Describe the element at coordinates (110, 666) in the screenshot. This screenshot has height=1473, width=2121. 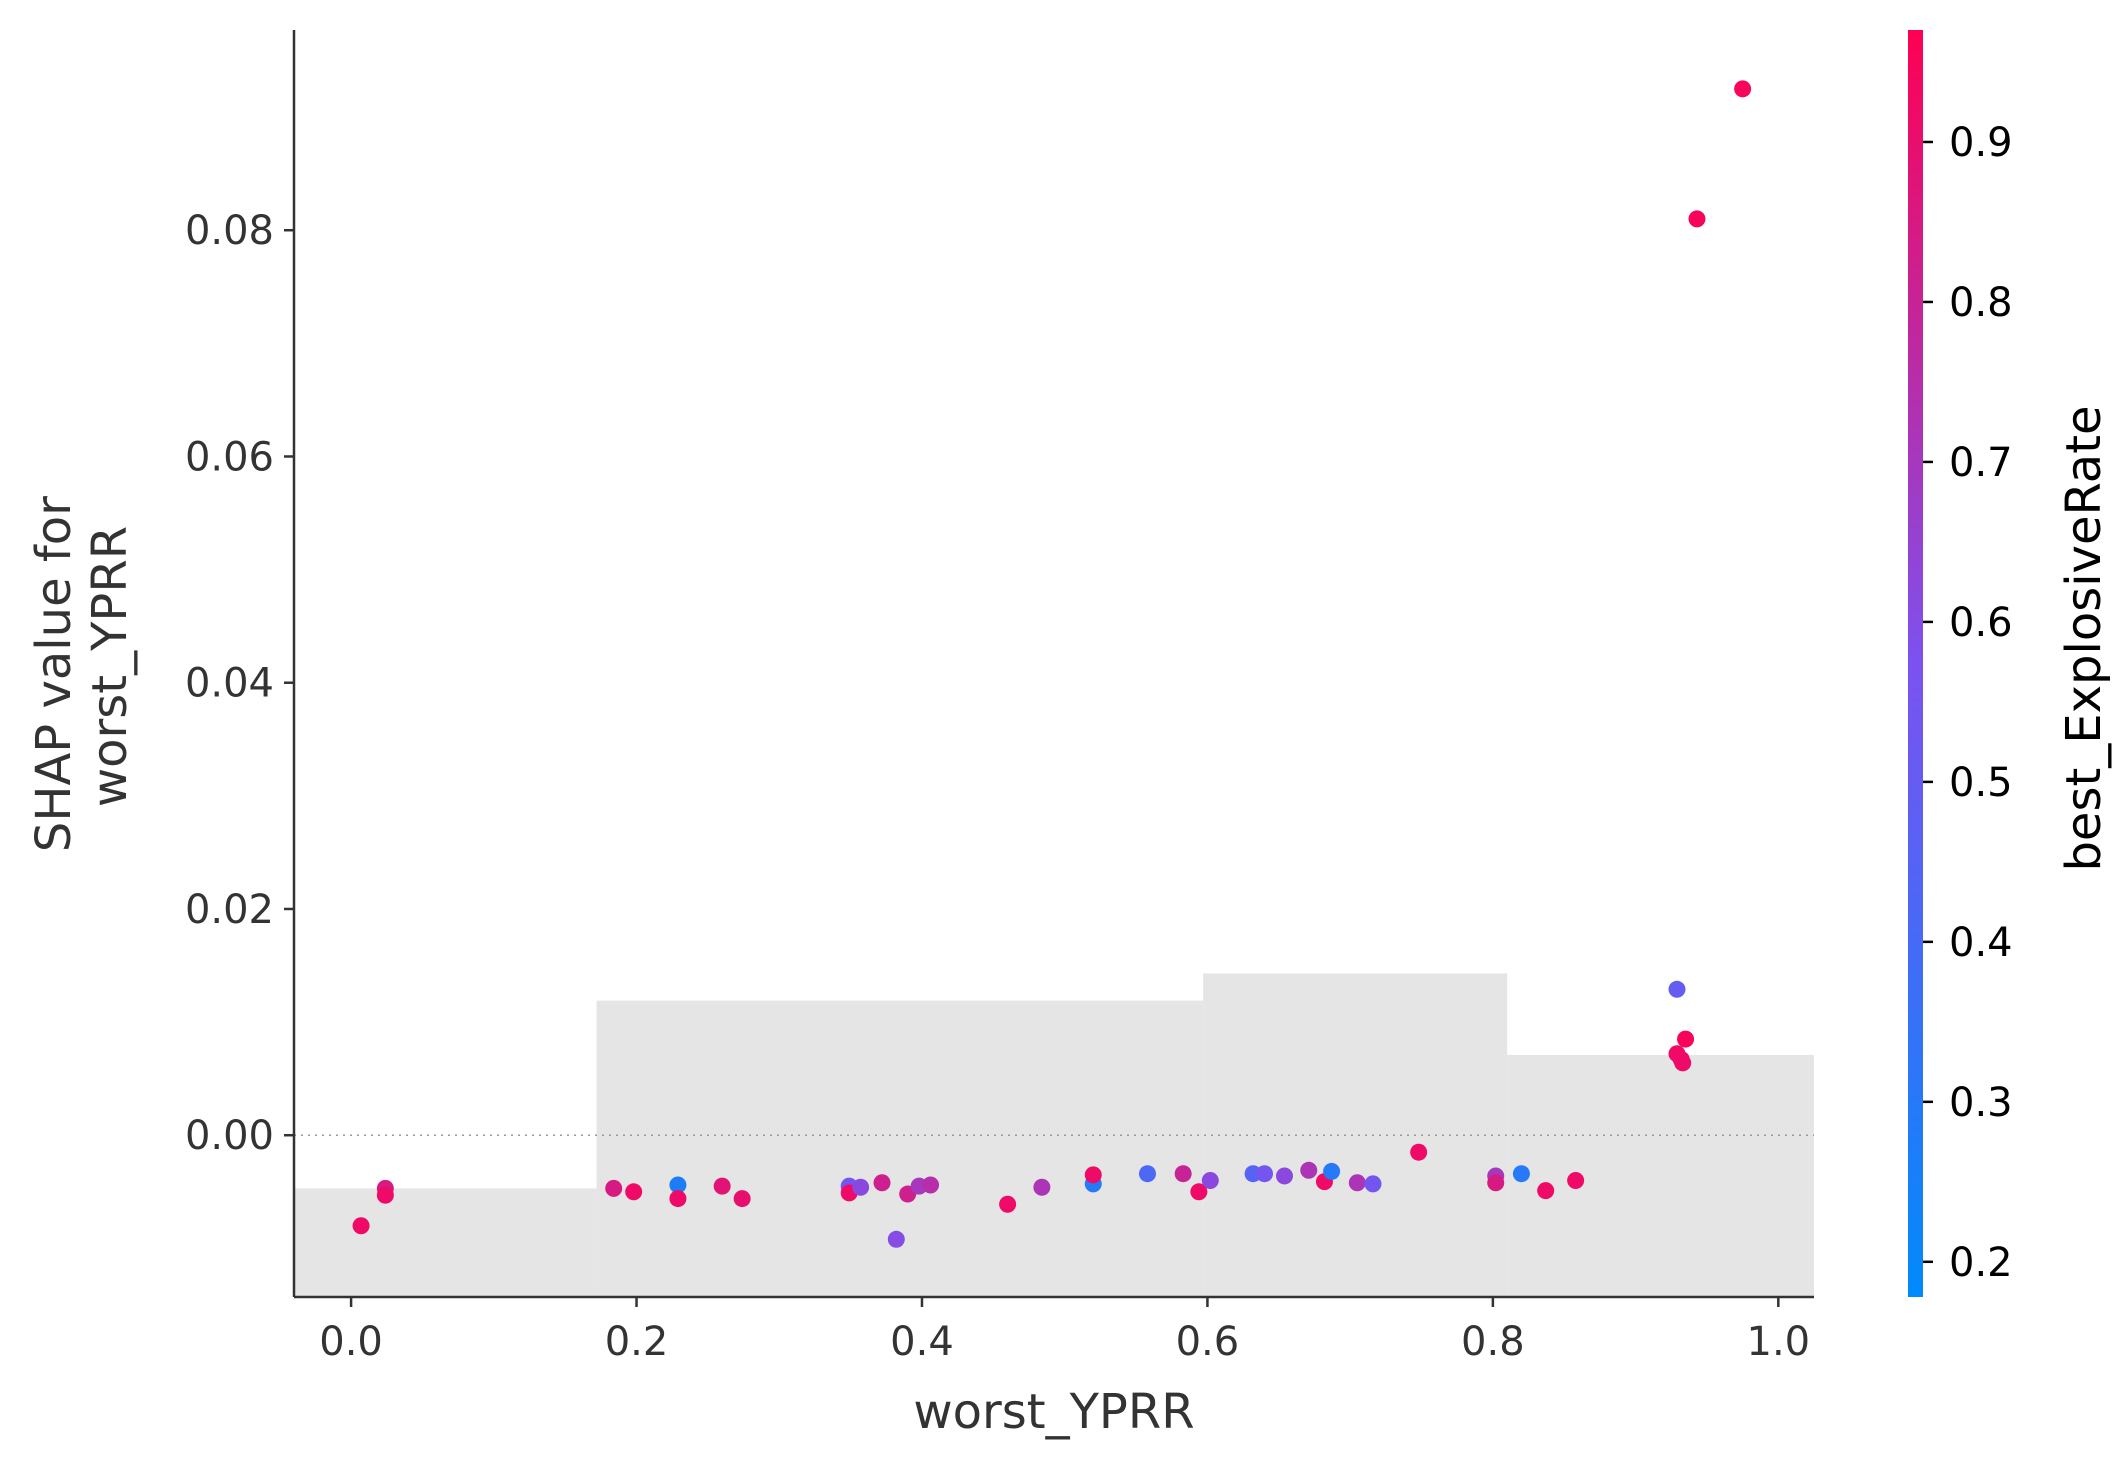
I see `y-axis-title-line-2: worst_YPRR` at that location.